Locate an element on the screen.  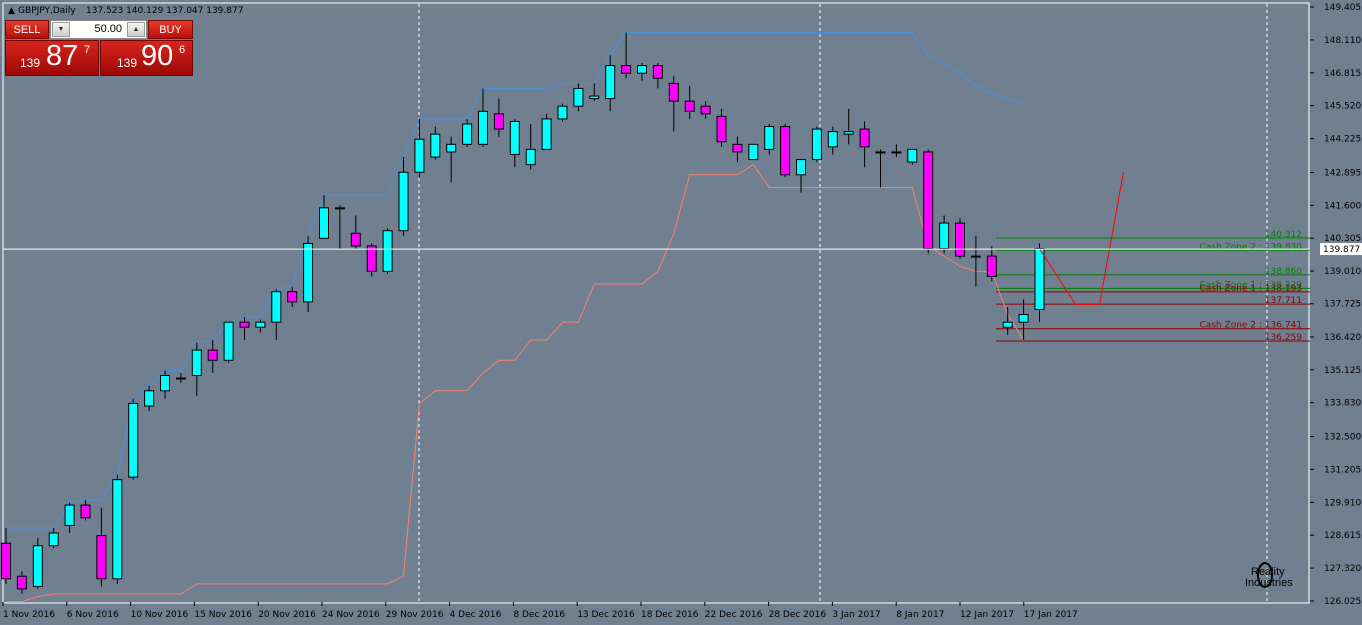
price-tick-label: 145.520 is located at coordinates (1342, 107).